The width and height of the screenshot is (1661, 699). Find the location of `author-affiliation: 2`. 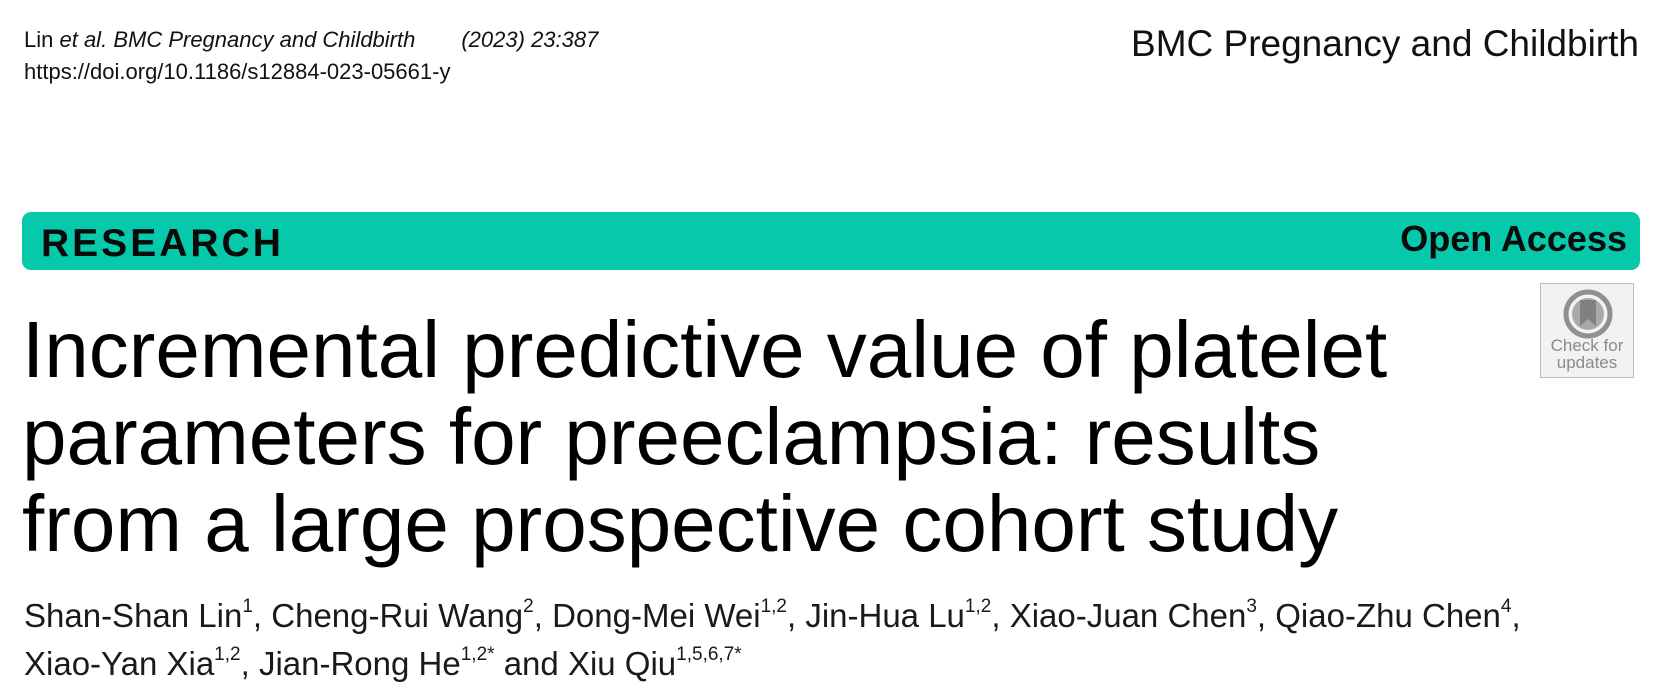

author-affiliation: 2 is located at coordinates (528, 606).